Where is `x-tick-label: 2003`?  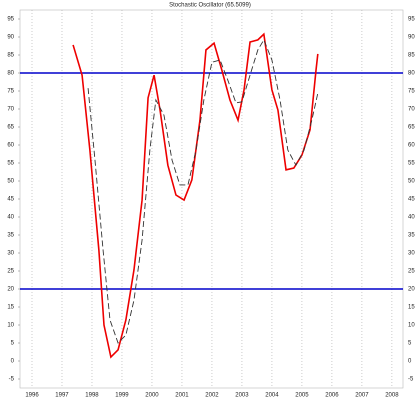 x-tick-label: 2003 is located at coordinates (242, 396).